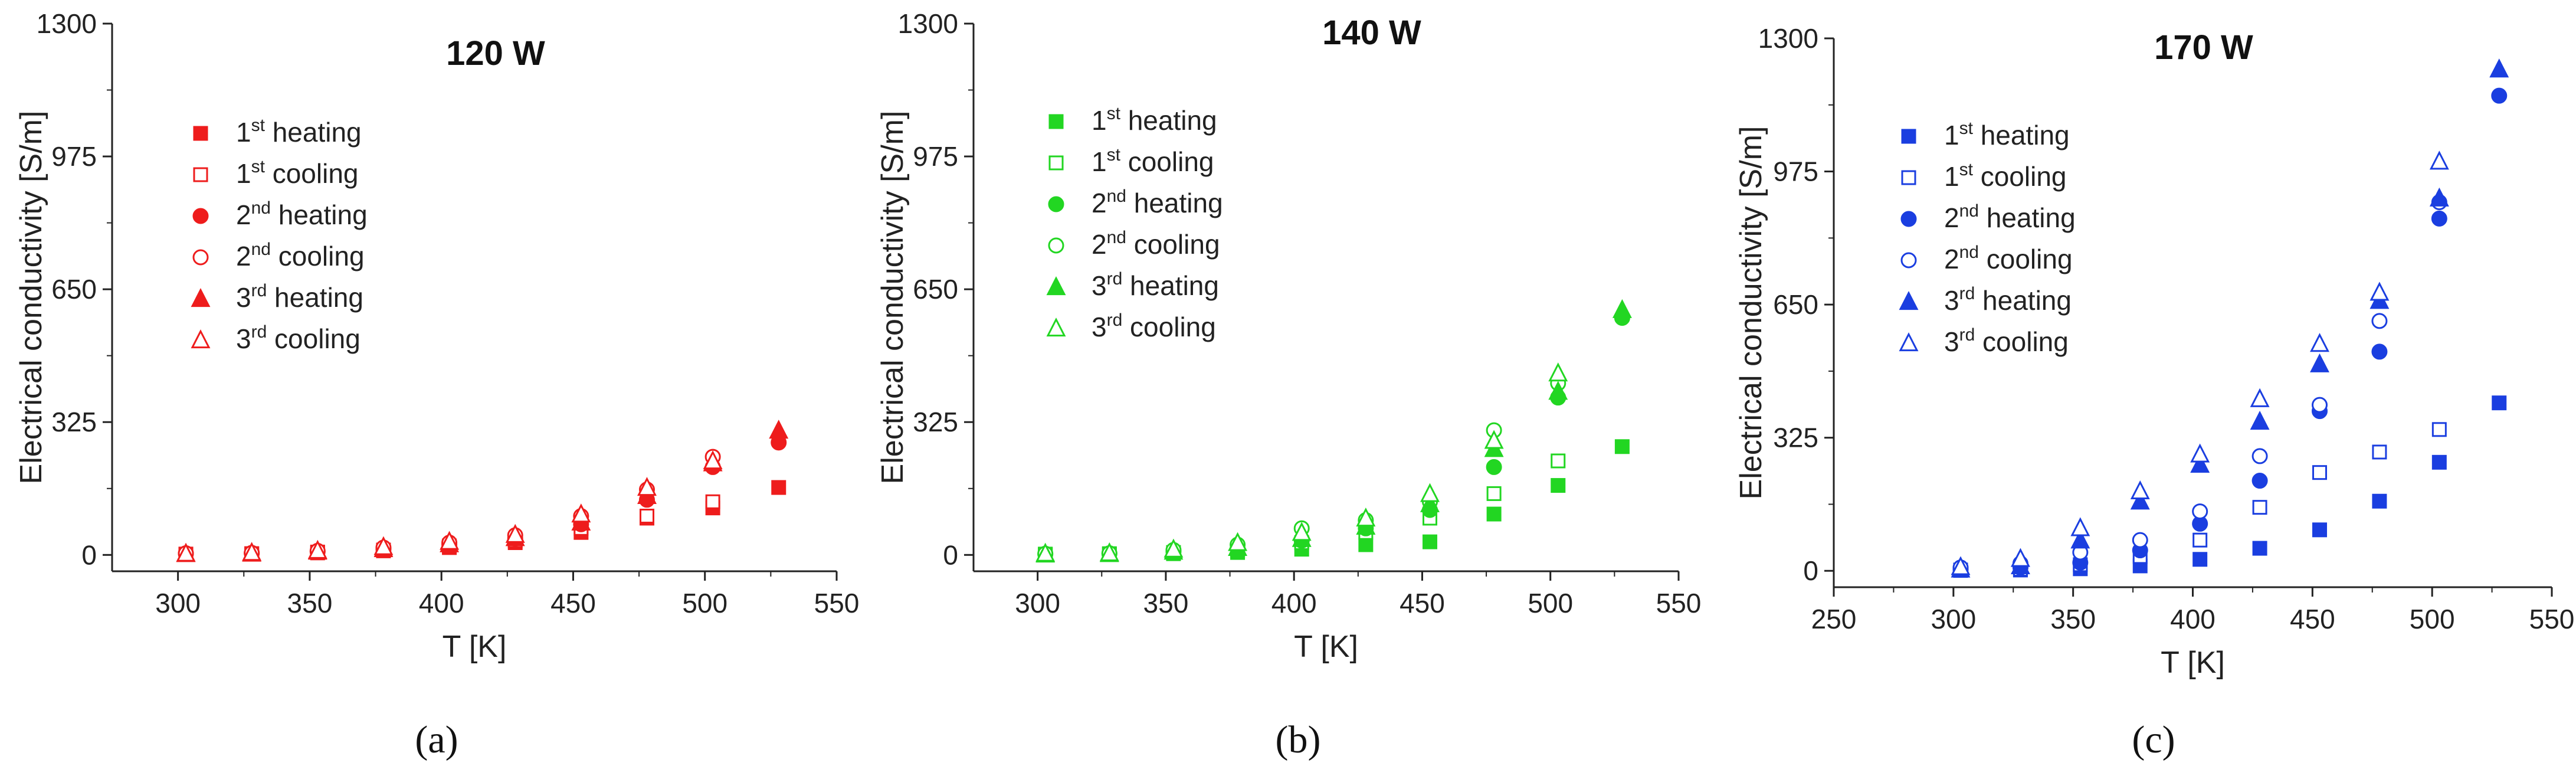 This screenshot has width=2576, height=779. I want to click on x-axis-label: T [K], so click(1326, 647).